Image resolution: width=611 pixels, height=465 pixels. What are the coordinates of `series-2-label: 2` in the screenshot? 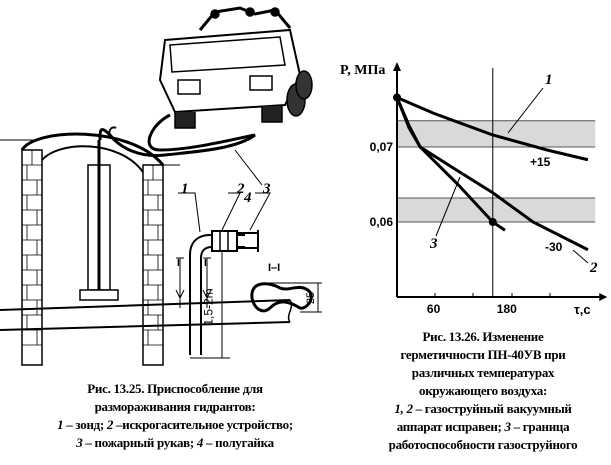 It's located at (593, 268).